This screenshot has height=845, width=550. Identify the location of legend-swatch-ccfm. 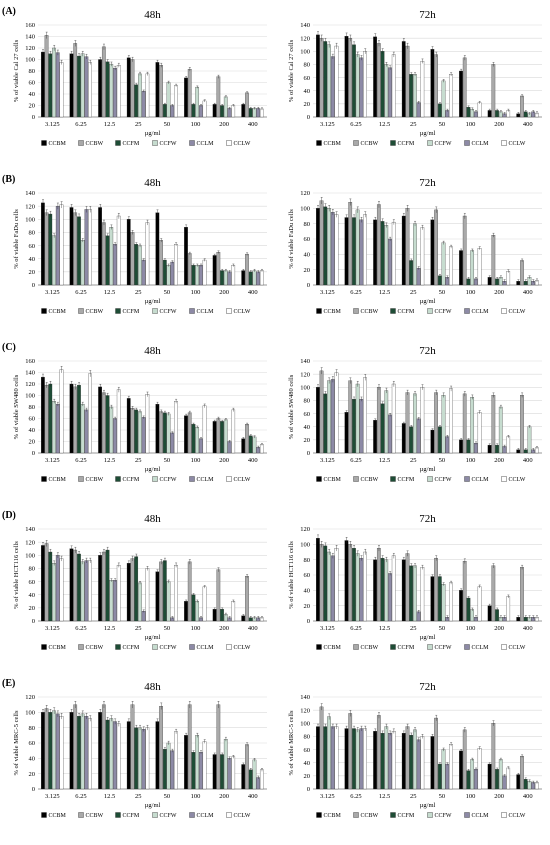
(118, 647).